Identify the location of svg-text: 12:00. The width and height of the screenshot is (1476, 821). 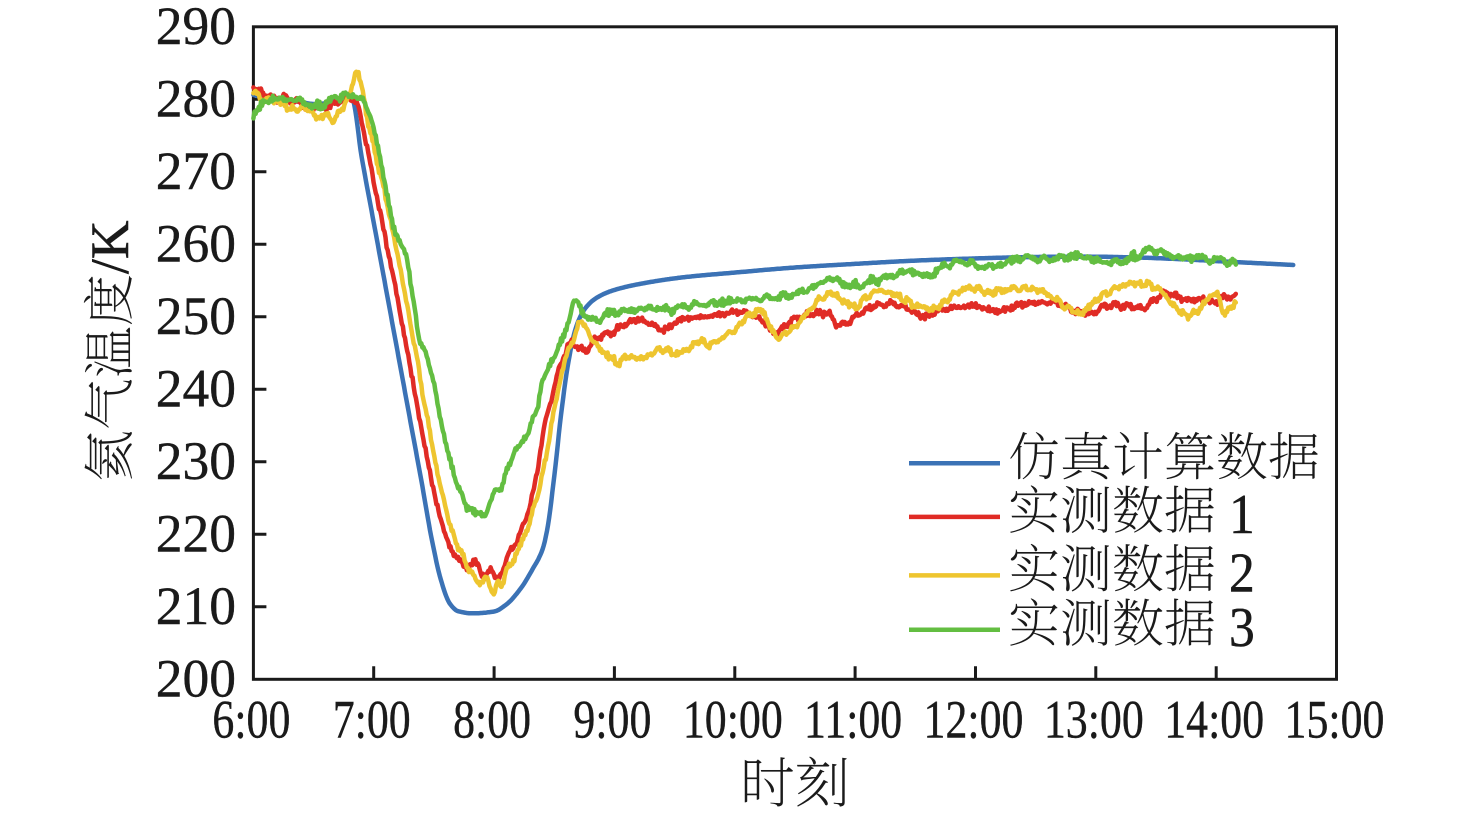
(974, 719).